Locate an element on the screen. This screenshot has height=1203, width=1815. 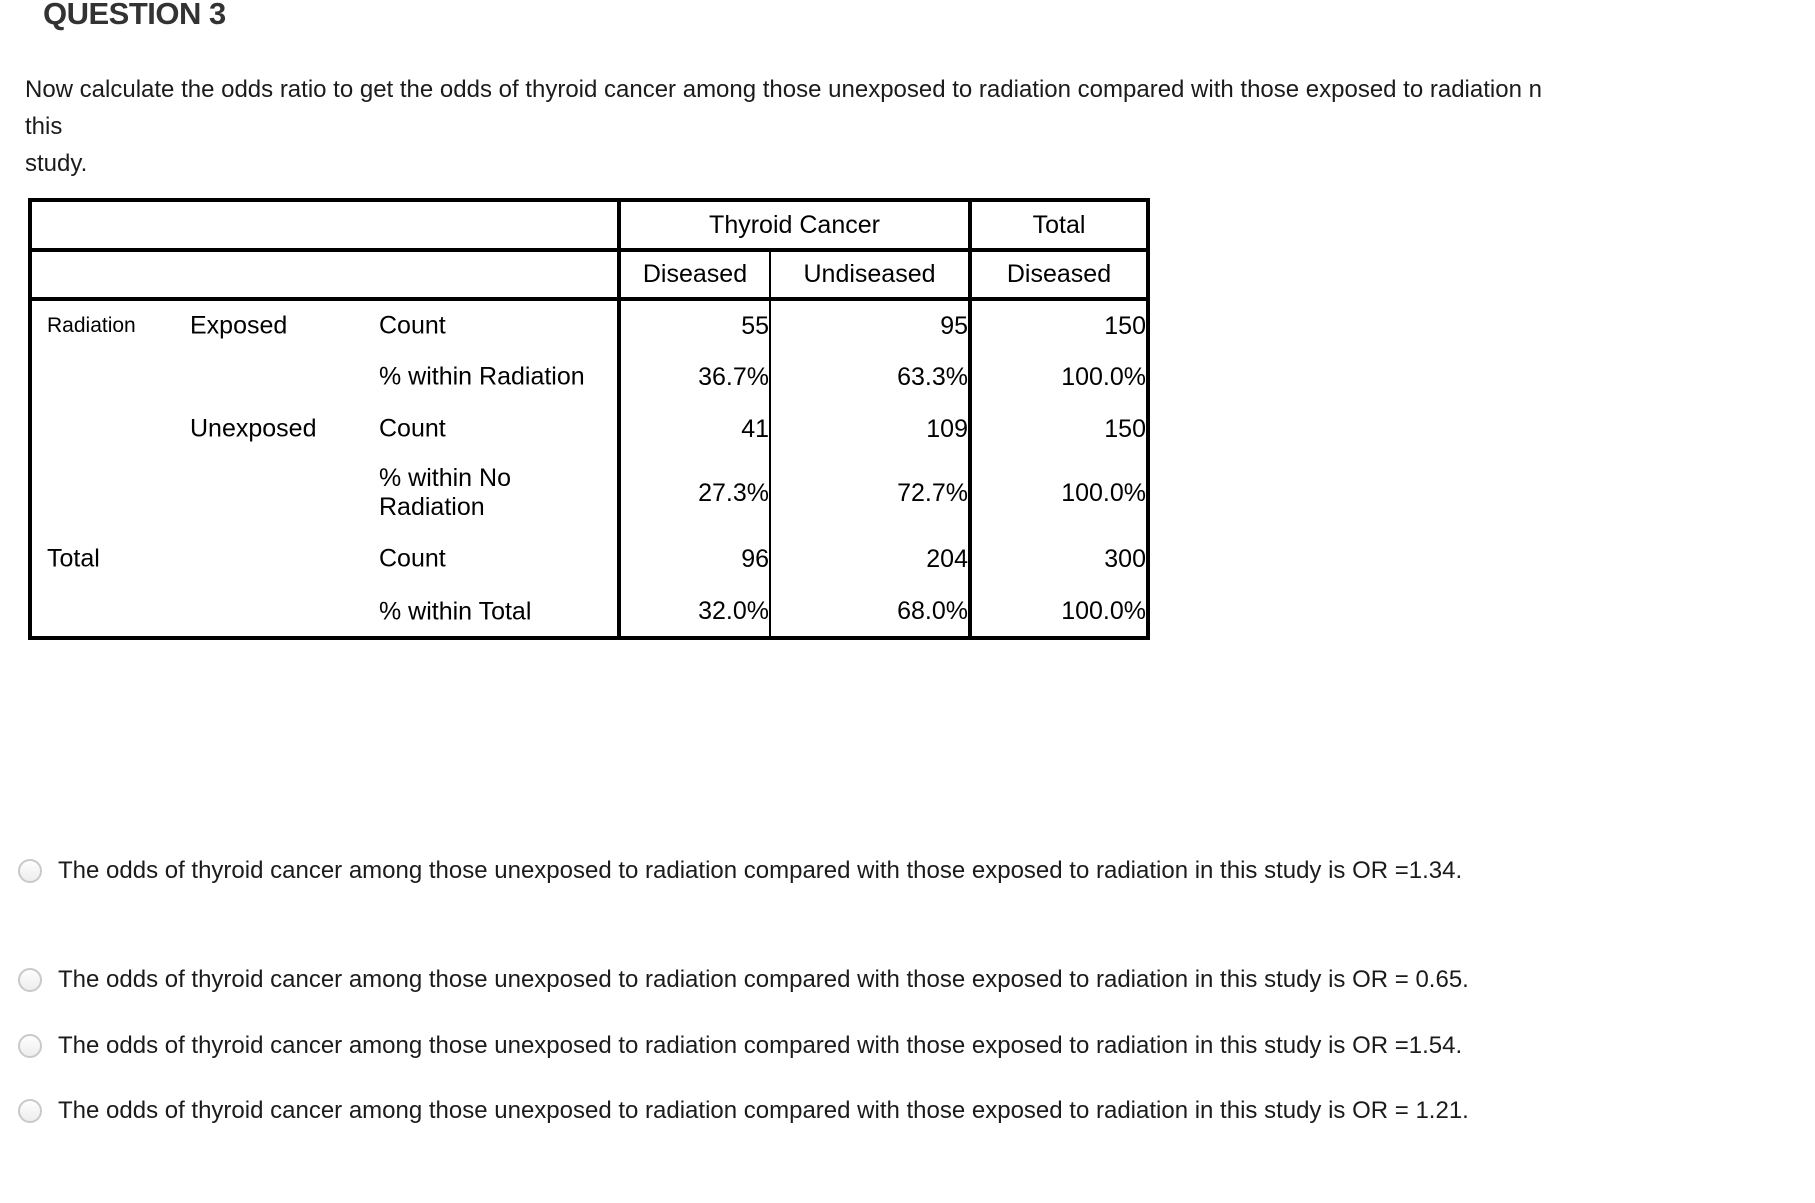
table-row: Total Count 96 204 300 is located at coordinates (589, 559).